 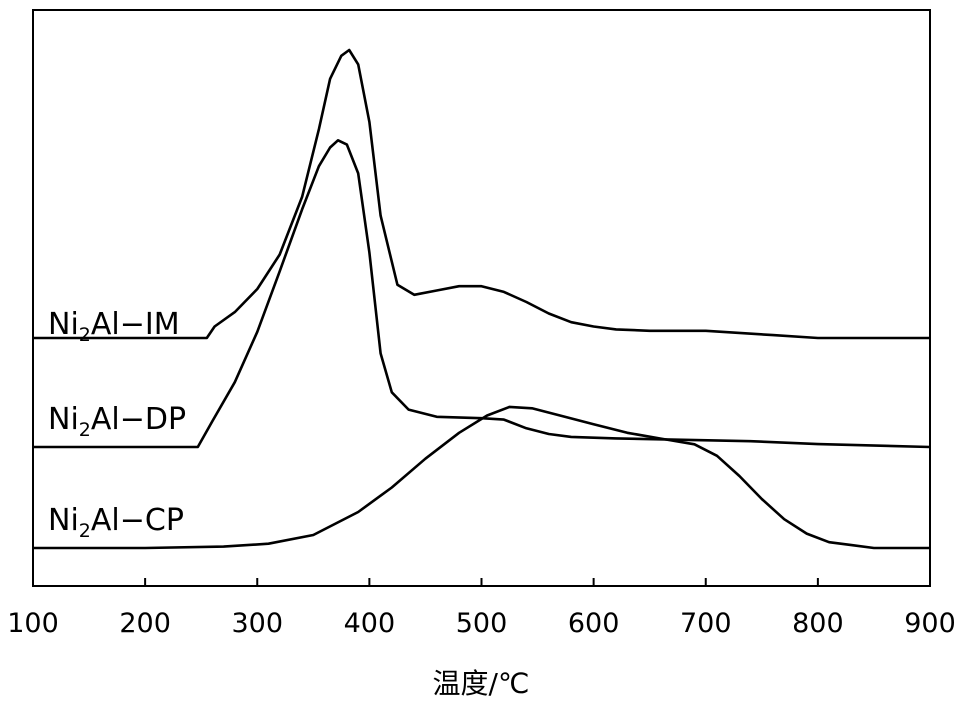 I want to click on x-axis-tick-labels: 100 200 300 400 500 600 700 800 900, so click(x=481, y=623).